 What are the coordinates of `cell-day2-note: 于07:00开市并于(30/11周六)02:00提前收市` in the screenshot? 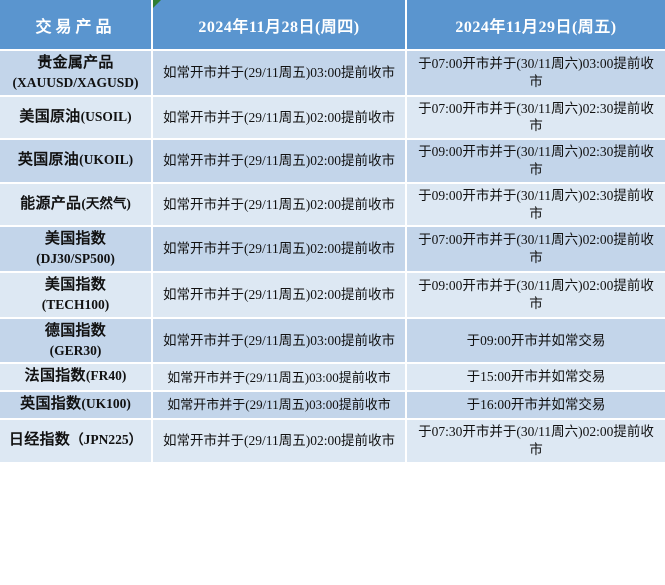 It's located at (535, 250).